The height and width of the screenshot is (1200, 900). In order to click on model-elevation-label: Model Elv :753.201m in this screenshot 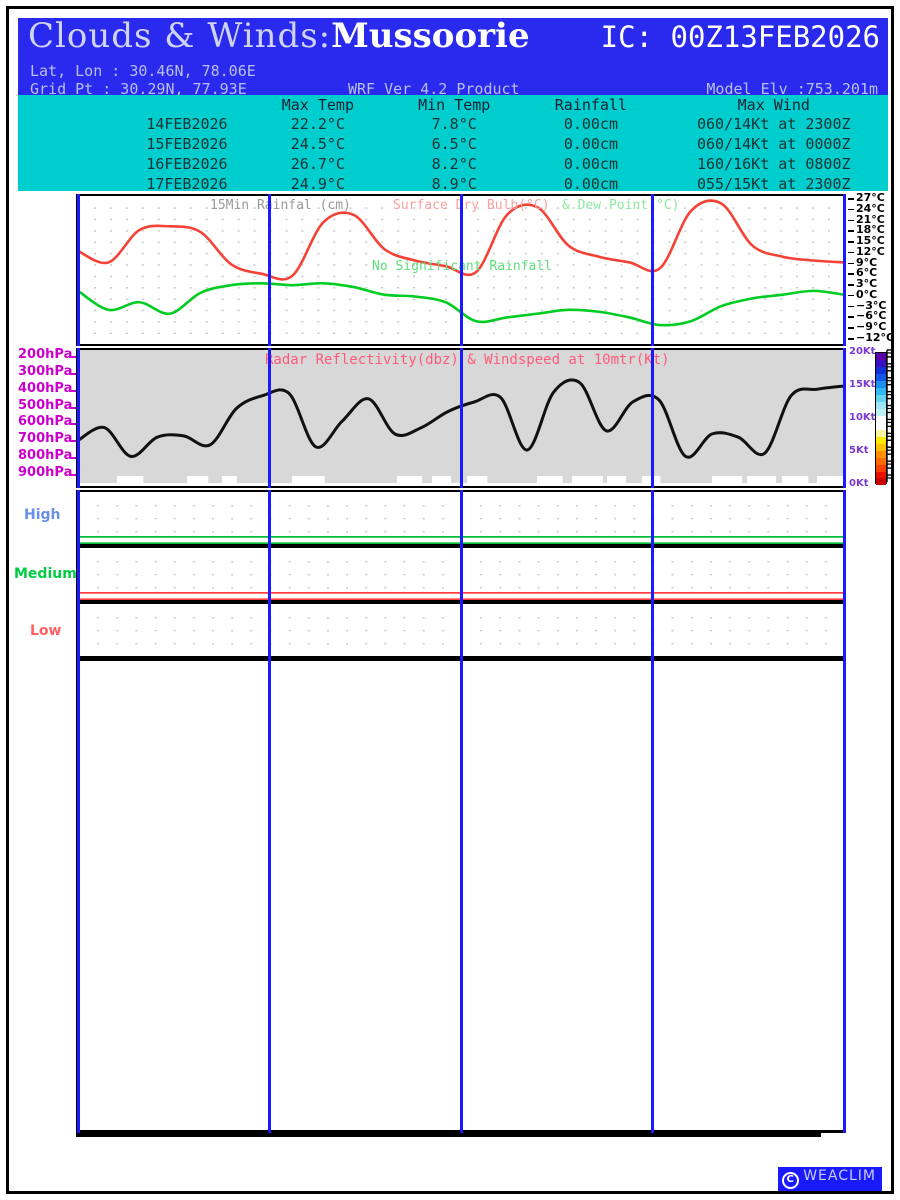, I will do `click(792, 89)`.